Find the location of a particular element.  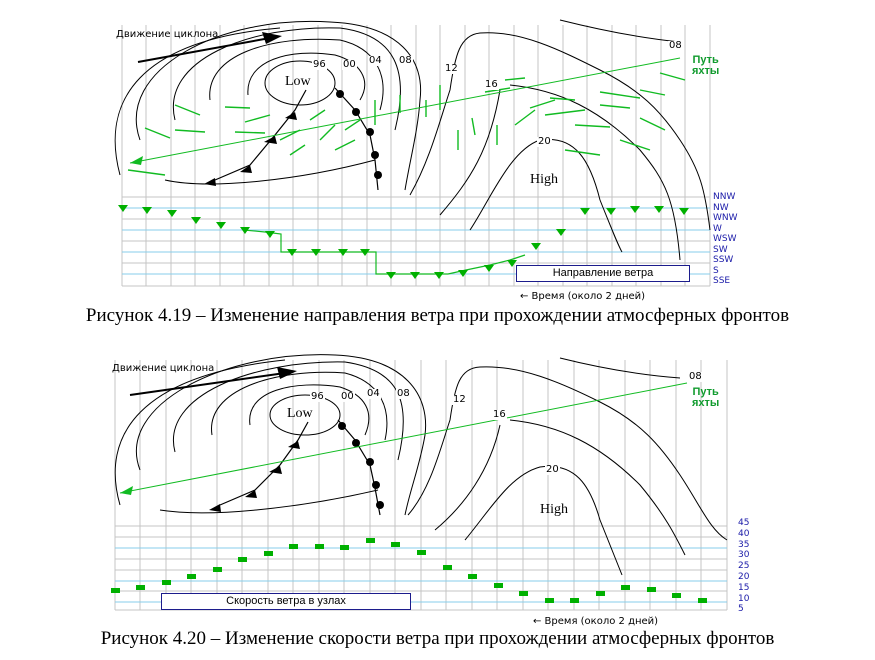

speed-axis-labels: 45 40 35 30 25 20 15 10 5 is located at coordinates (743, 566).